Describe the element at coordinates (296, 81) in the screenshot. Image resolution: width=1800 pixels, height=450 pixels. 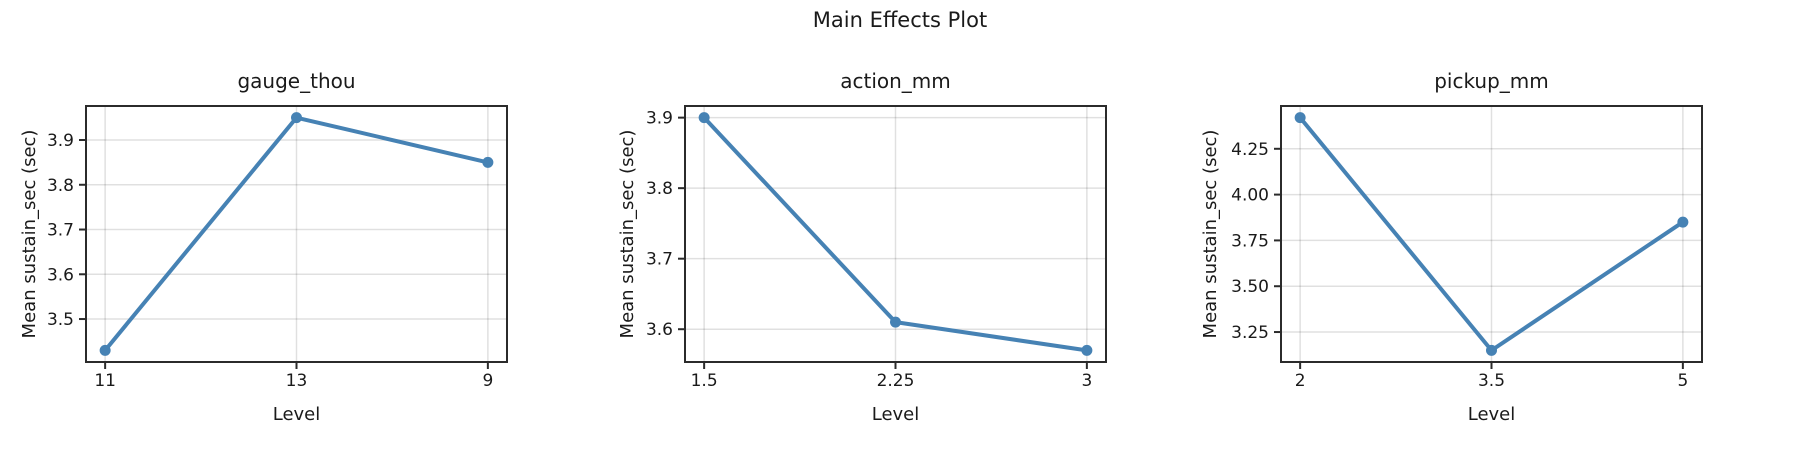
I see `subplot-title: gauge_thou` at that location.